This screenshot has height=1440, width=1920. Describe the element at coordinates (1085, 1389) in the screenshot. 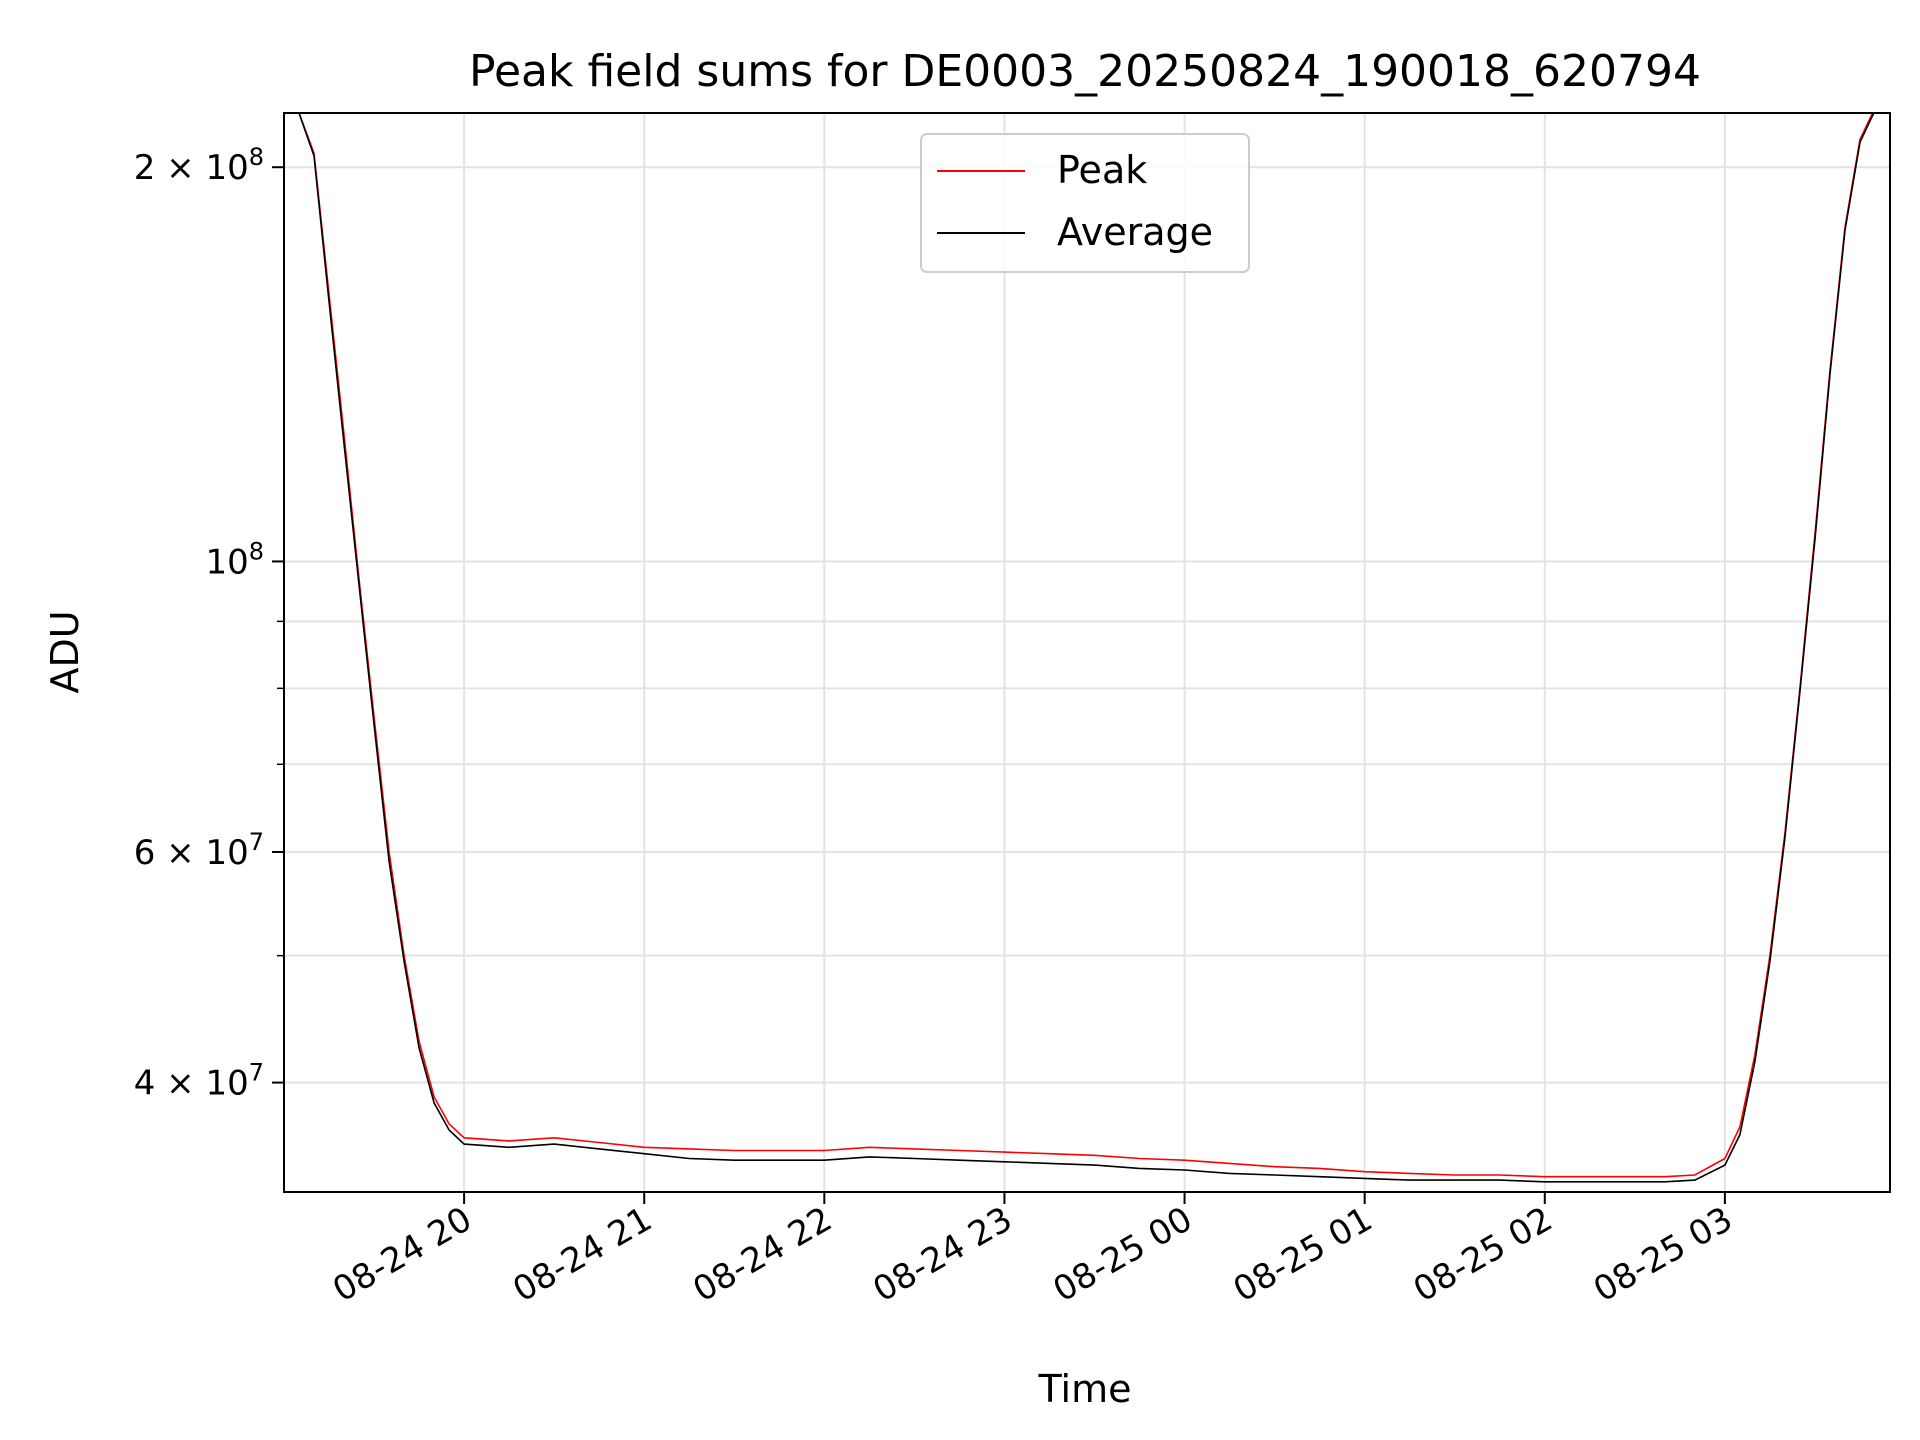

I see `x-axis-label: Time` at that location.